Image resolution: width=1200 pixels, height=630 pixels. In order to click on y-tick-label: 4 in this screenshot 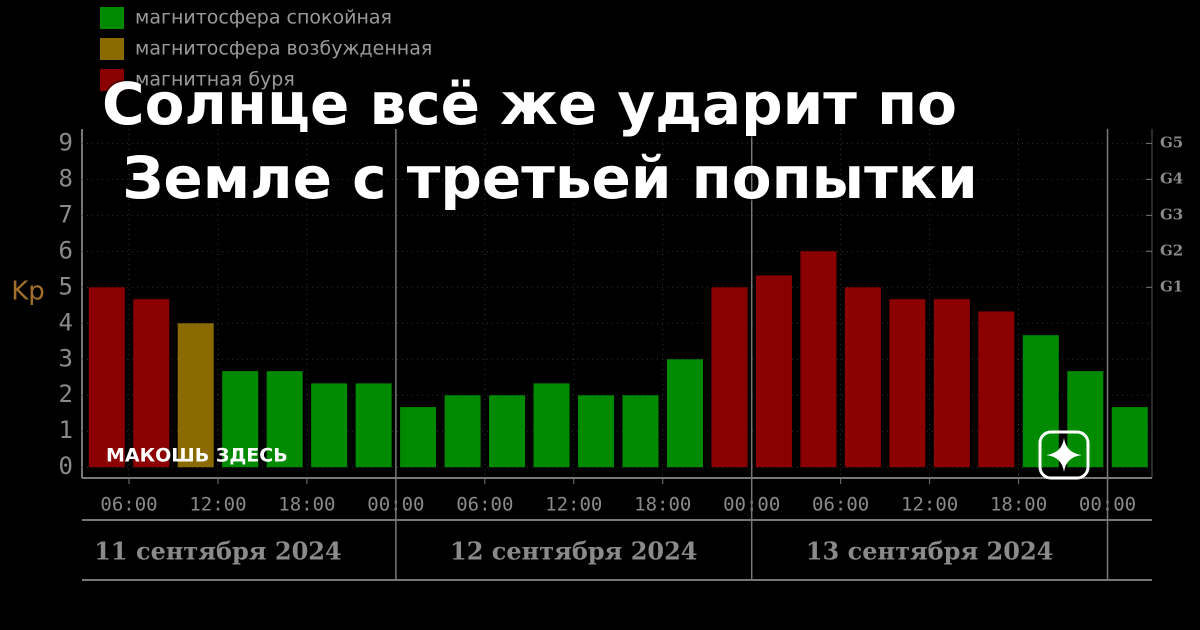, I will do `click(66, 322)`.